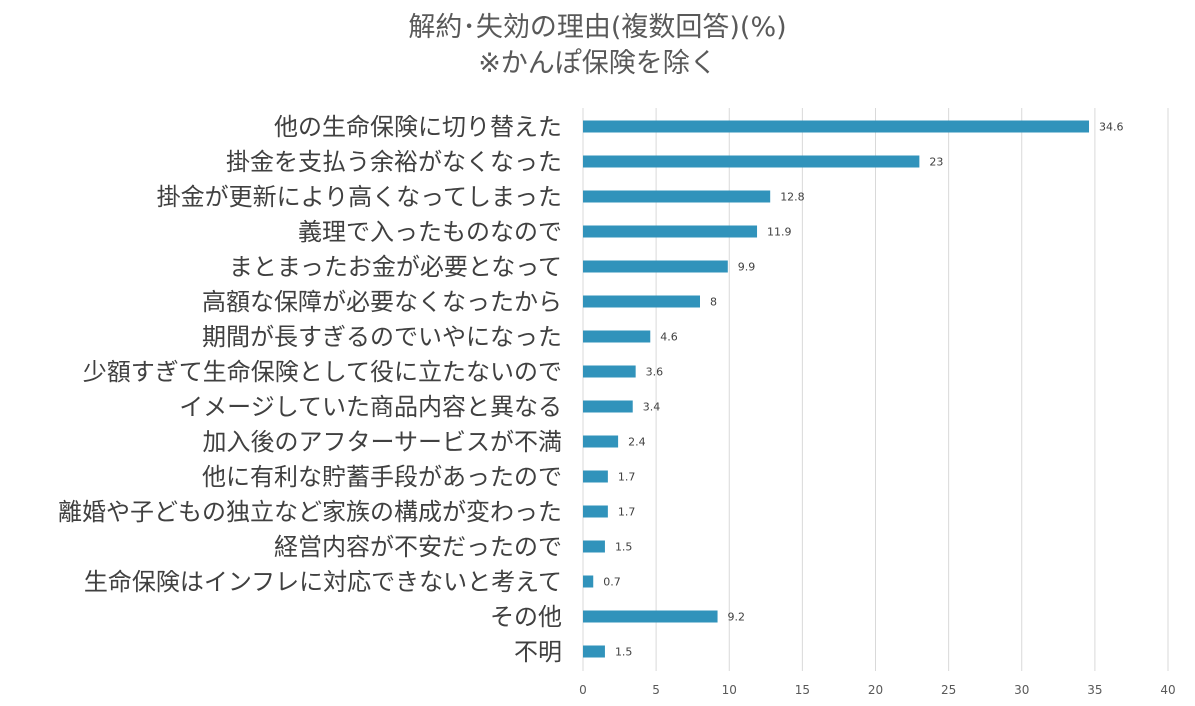 This screenshot has width=1195, height=706. I want to click on chart-title-block: 解約･失効の理由(複数回答)(%) ※かんぽ保険を除く, so click(597, 46).